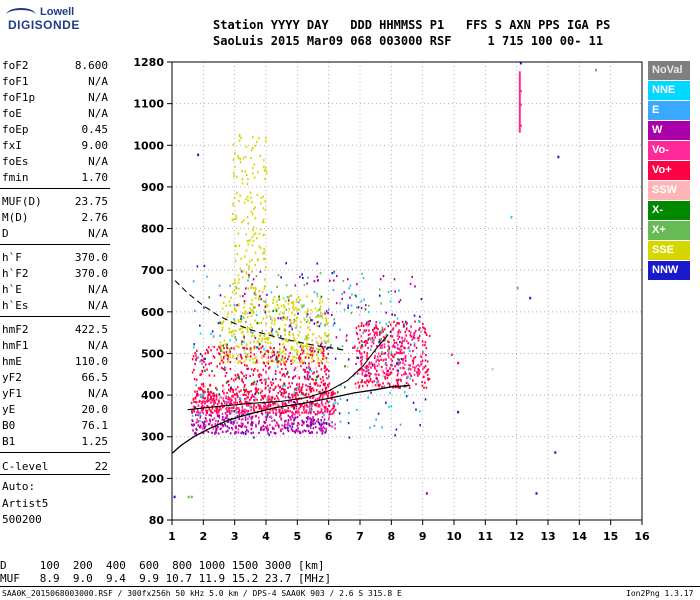 This screenshot has height=600, width=700. What do you see at coordinates (152, 478) in the screenshot?
I see `y-tick-label: 200` at bounding box center [152, 478].